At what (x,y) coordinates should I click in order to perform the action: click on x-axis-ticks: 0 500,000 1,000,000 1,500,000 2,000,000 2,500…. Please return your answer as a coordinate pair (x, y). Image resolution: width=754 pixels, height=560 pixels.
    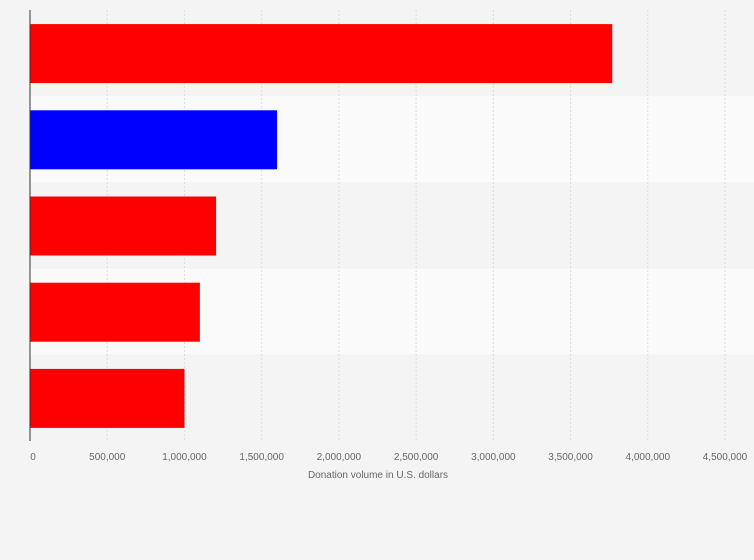
    Looking at the image, I should click on (388, 457).